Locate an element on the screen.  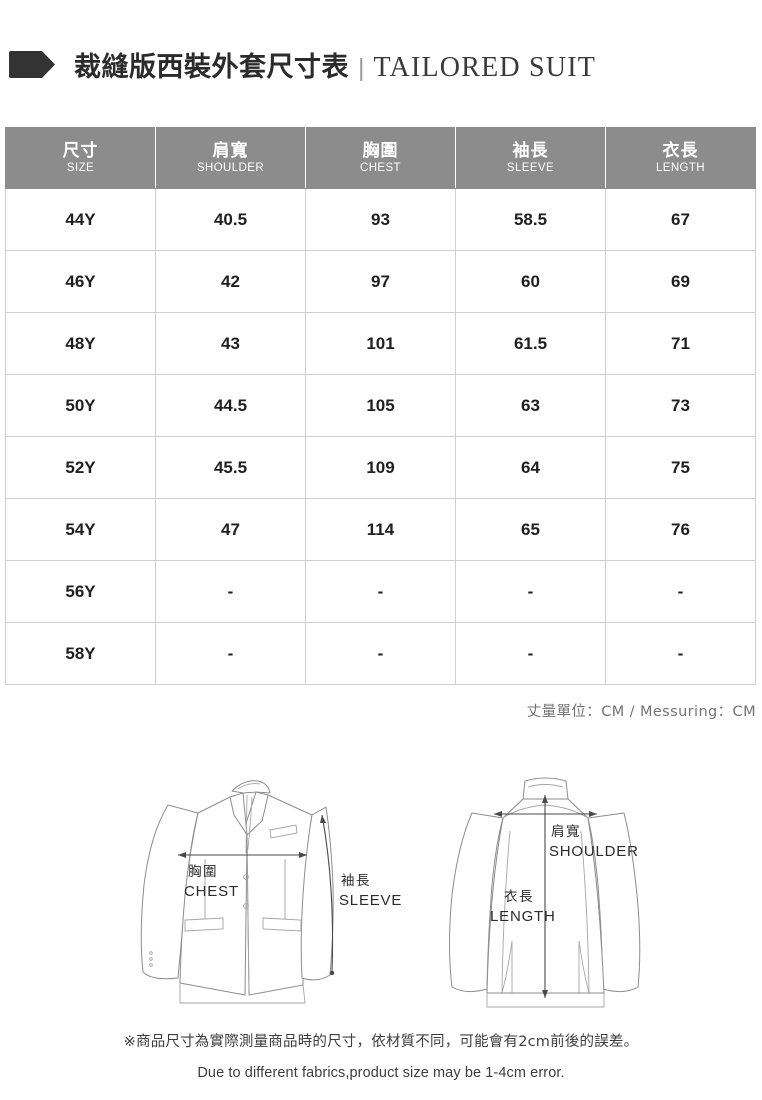
cell-sleeve: 60 is located at coordinates (530, 281).